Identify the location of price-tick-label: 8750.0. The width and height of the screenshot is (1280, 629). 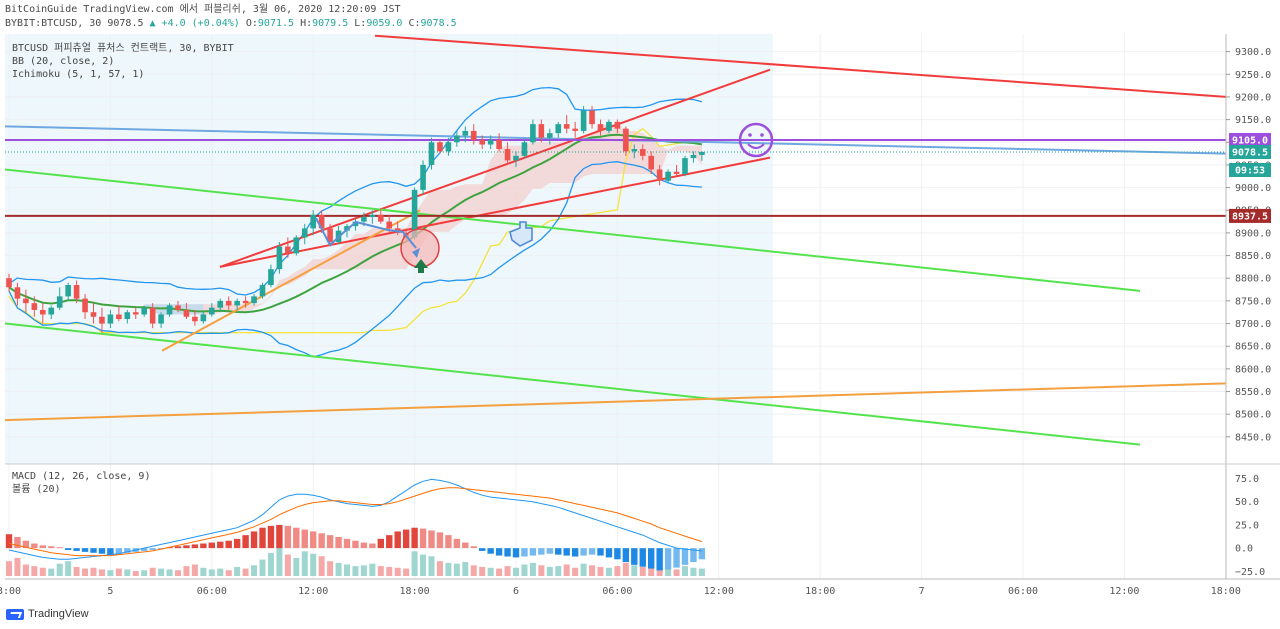
(1253, 301).